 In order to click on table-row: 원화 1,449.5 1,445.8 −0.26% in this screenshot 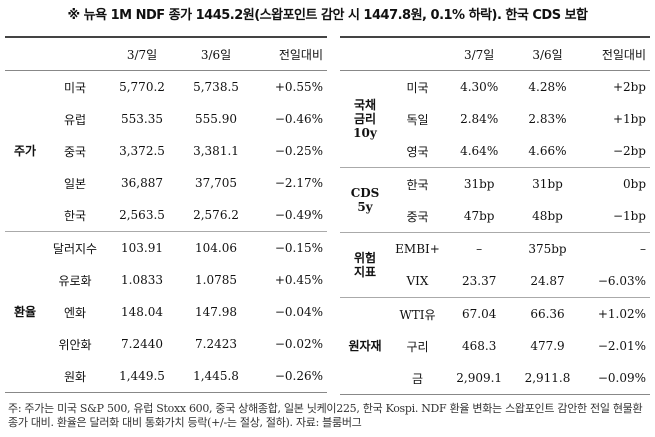, I will do `click(166, 376)`.